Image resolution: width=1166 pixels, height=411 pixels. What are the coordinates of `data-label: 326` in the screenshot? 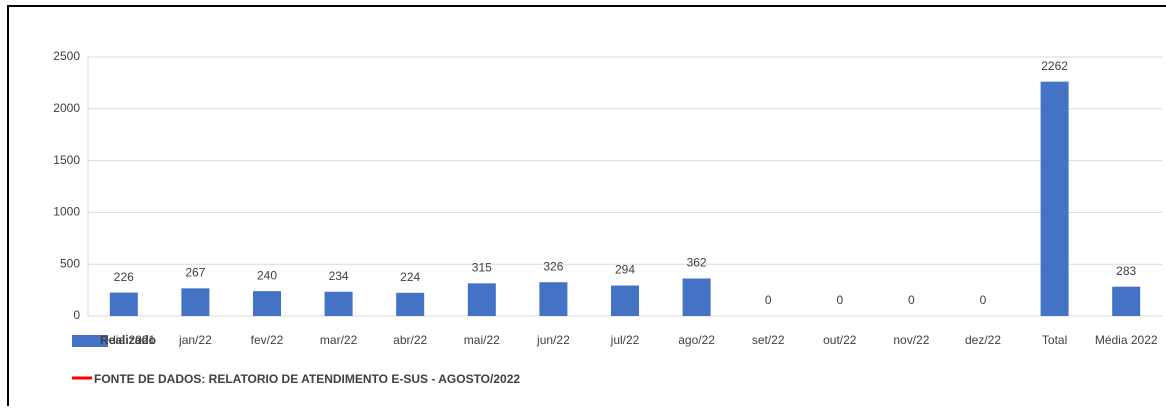 It's located at (553, 266).